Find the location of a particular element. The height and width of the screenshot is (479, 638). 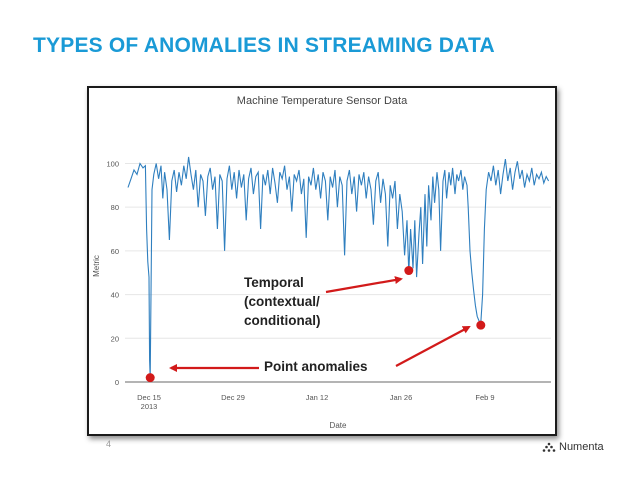

x-tick-label: Jan 26 is located at coordinates (401, 397).